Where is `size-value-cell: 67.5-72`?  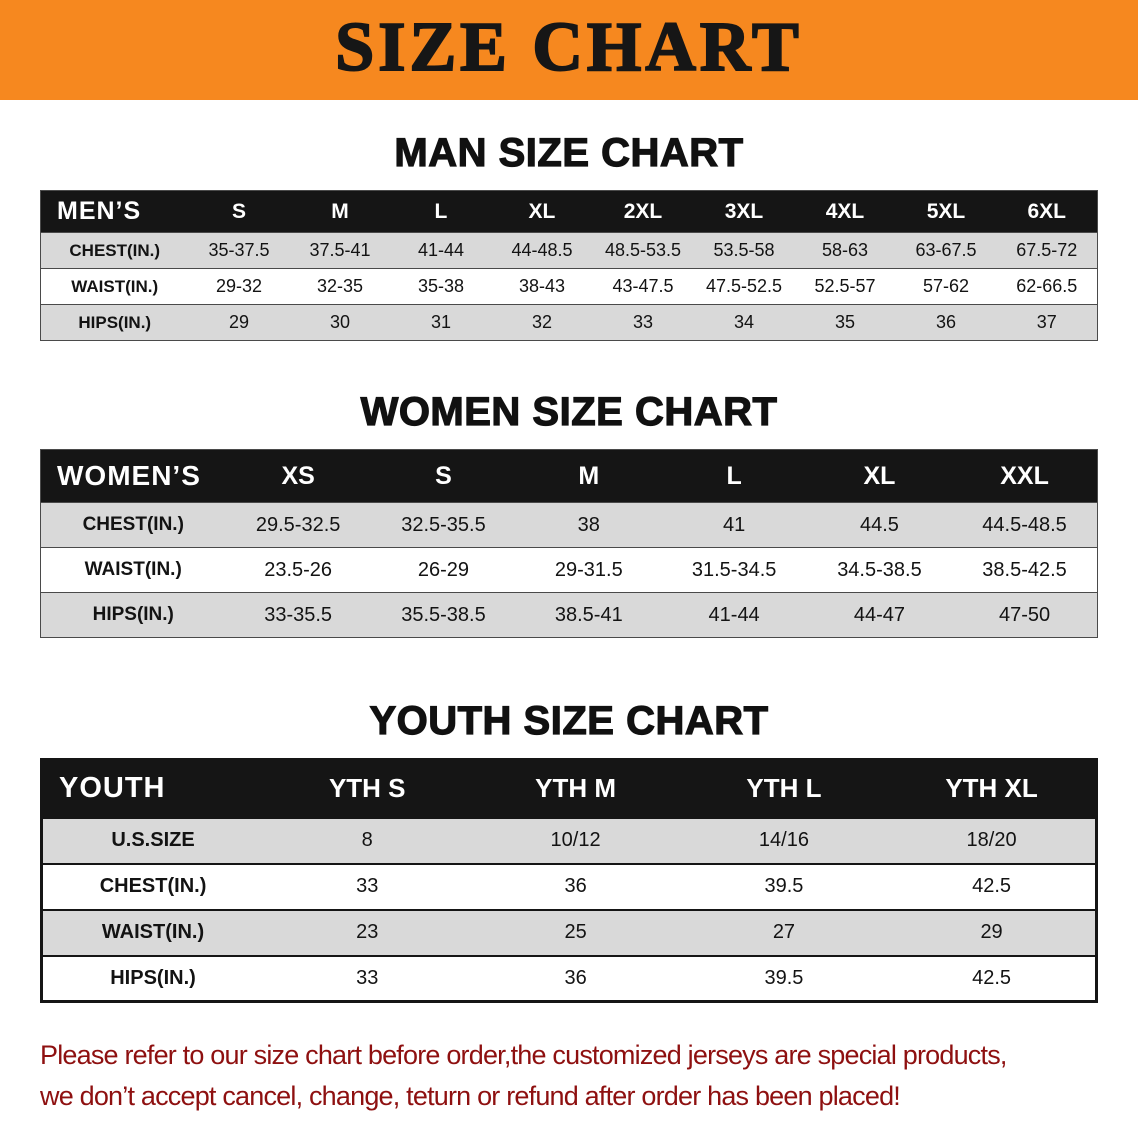 size-value-cell: 67.5-72 is located at coordinates (1047, 250).